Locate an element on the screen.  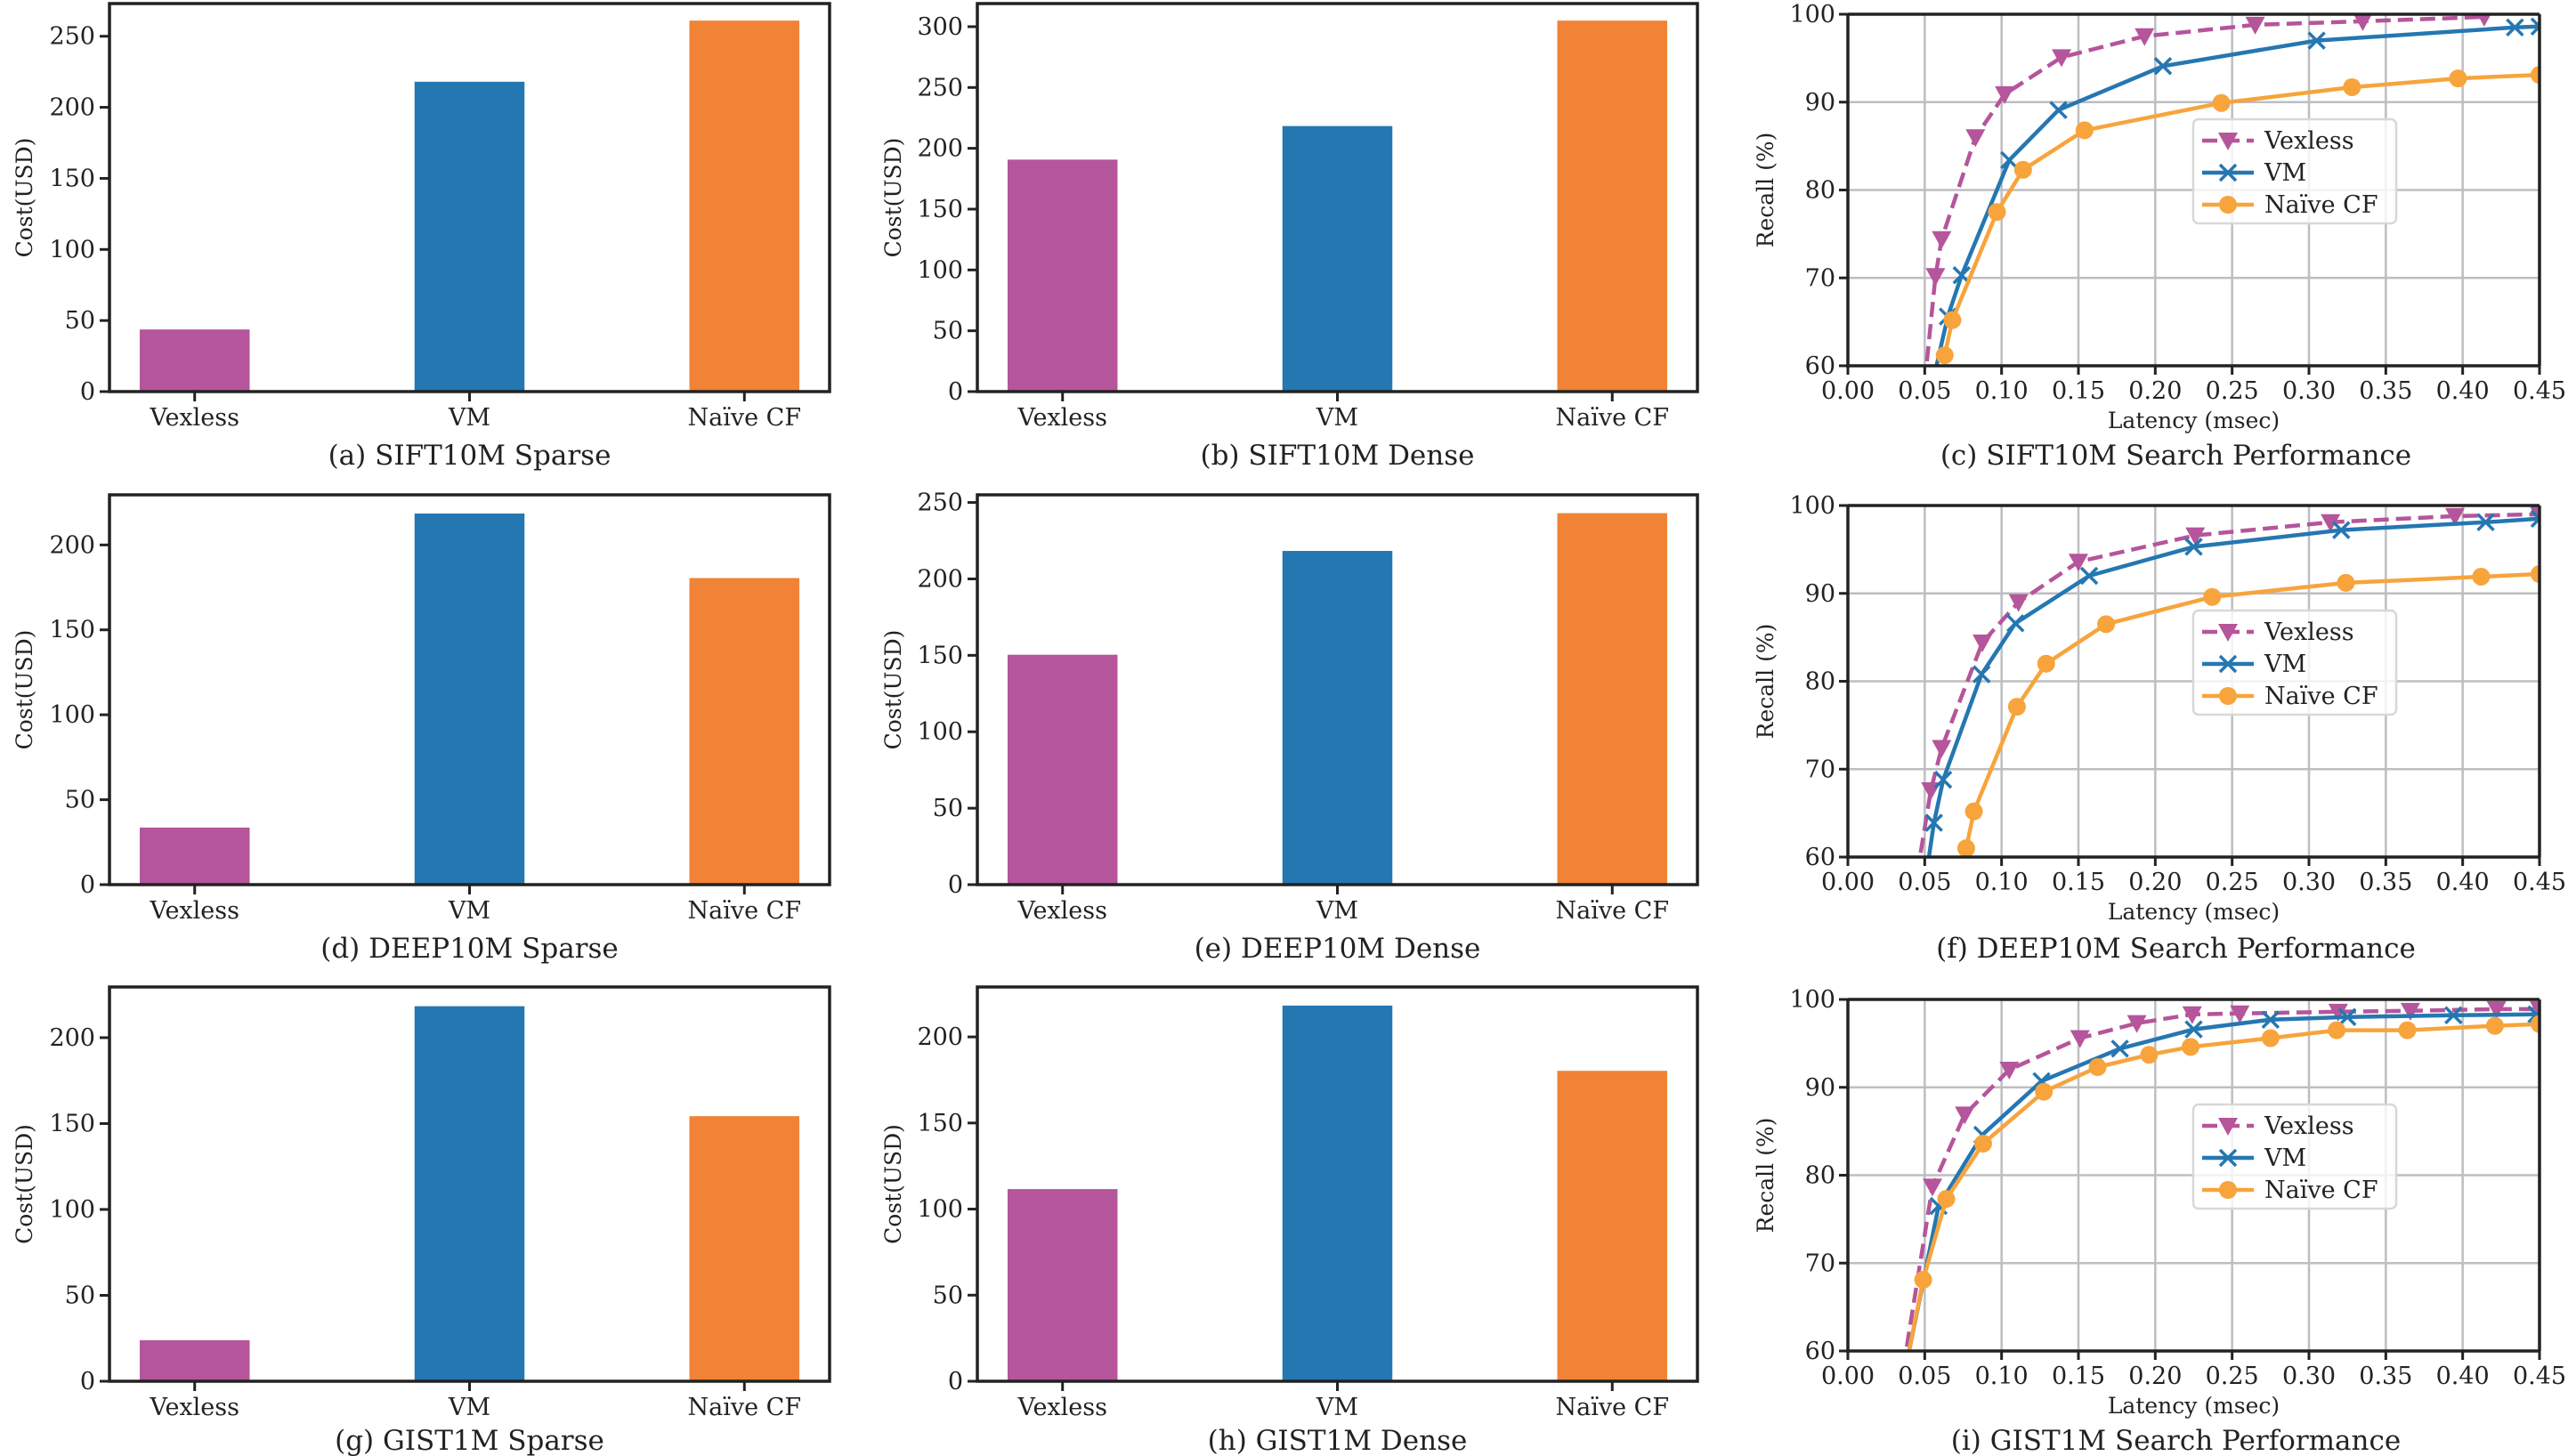
legend-marker-circle-icon is located at coordinates (2228, 1190).